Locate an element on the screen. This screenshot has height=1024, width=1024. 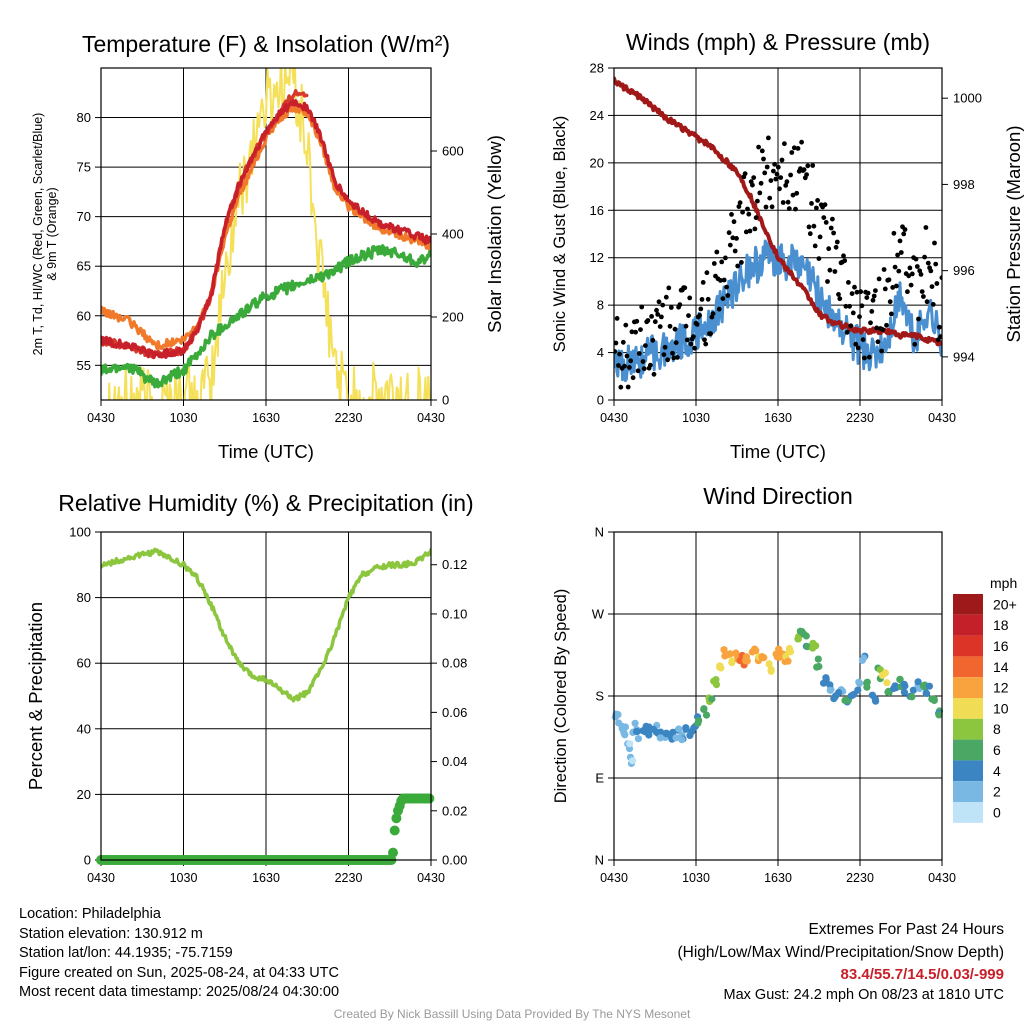
y-tick-label: 80 is located at coordinates (84, 597).